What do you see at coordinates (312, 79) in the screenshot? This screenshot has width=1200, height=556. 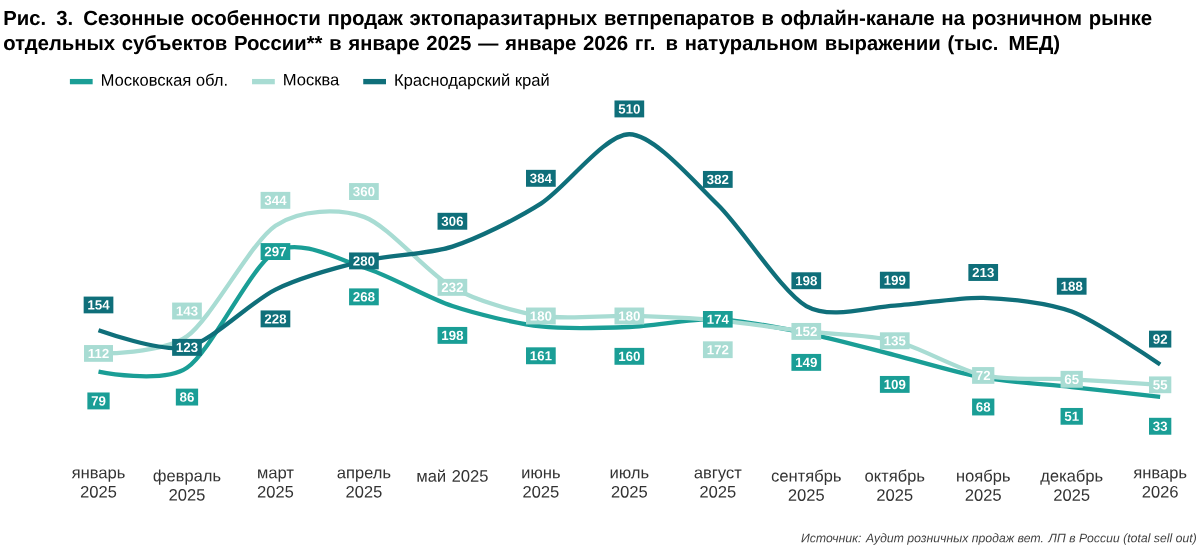 I see `legend-label: Москва` at bounding box center [312, 79].